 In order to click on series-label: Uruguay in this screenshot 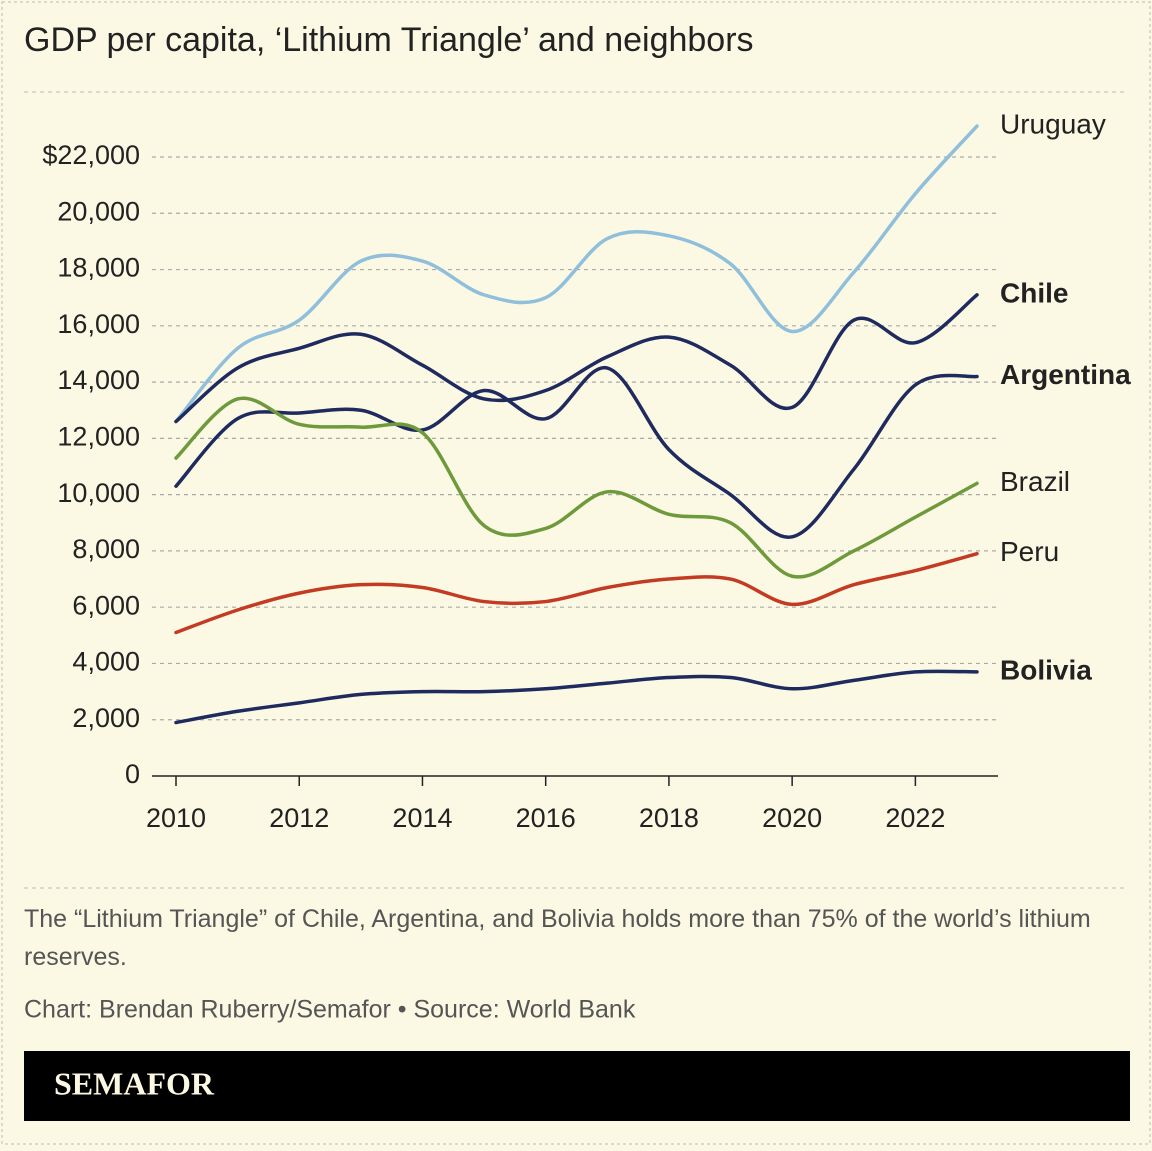, I will do `click(1053, 123)`.